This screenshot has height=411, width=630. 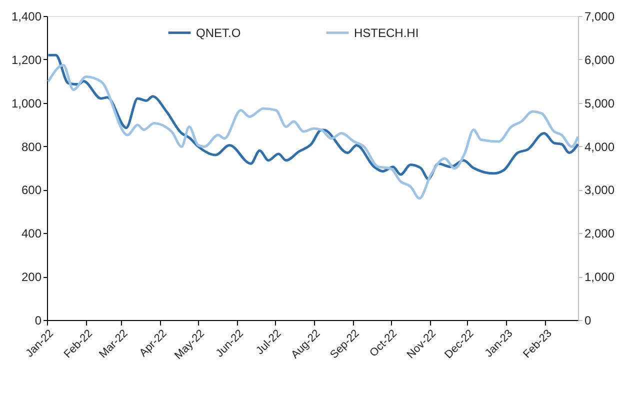 I want to click on y2-tick-label: 4,000, so click(x=599, y=147).